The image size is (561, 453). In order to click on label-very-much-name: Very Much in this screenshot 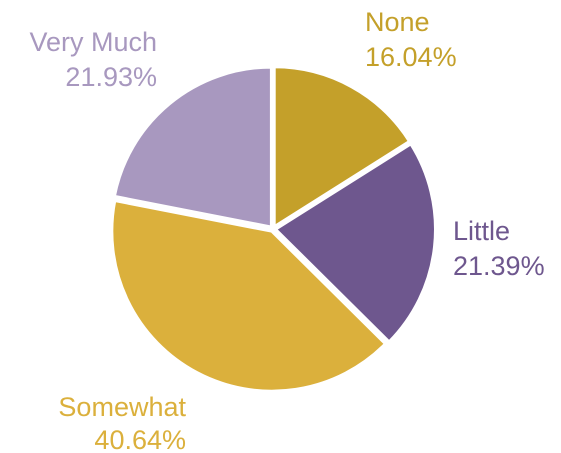, I will do `click(93, 42)`.